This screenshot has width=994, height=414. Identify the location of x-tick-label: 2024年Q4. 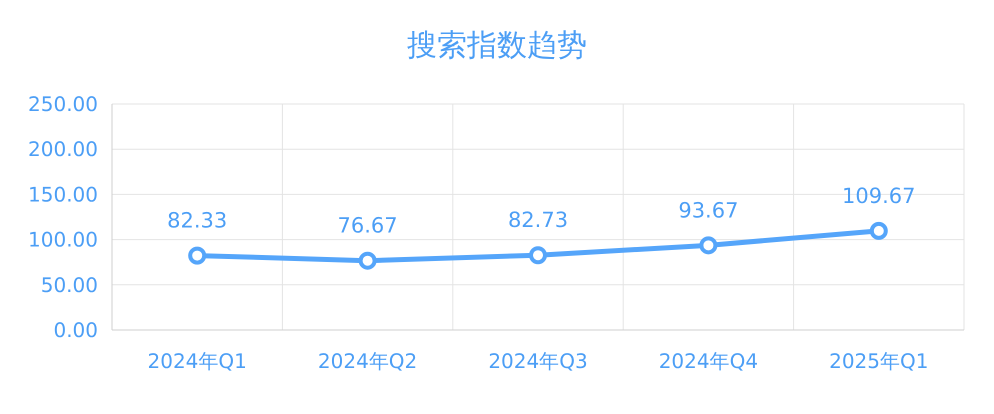
(708, 361).